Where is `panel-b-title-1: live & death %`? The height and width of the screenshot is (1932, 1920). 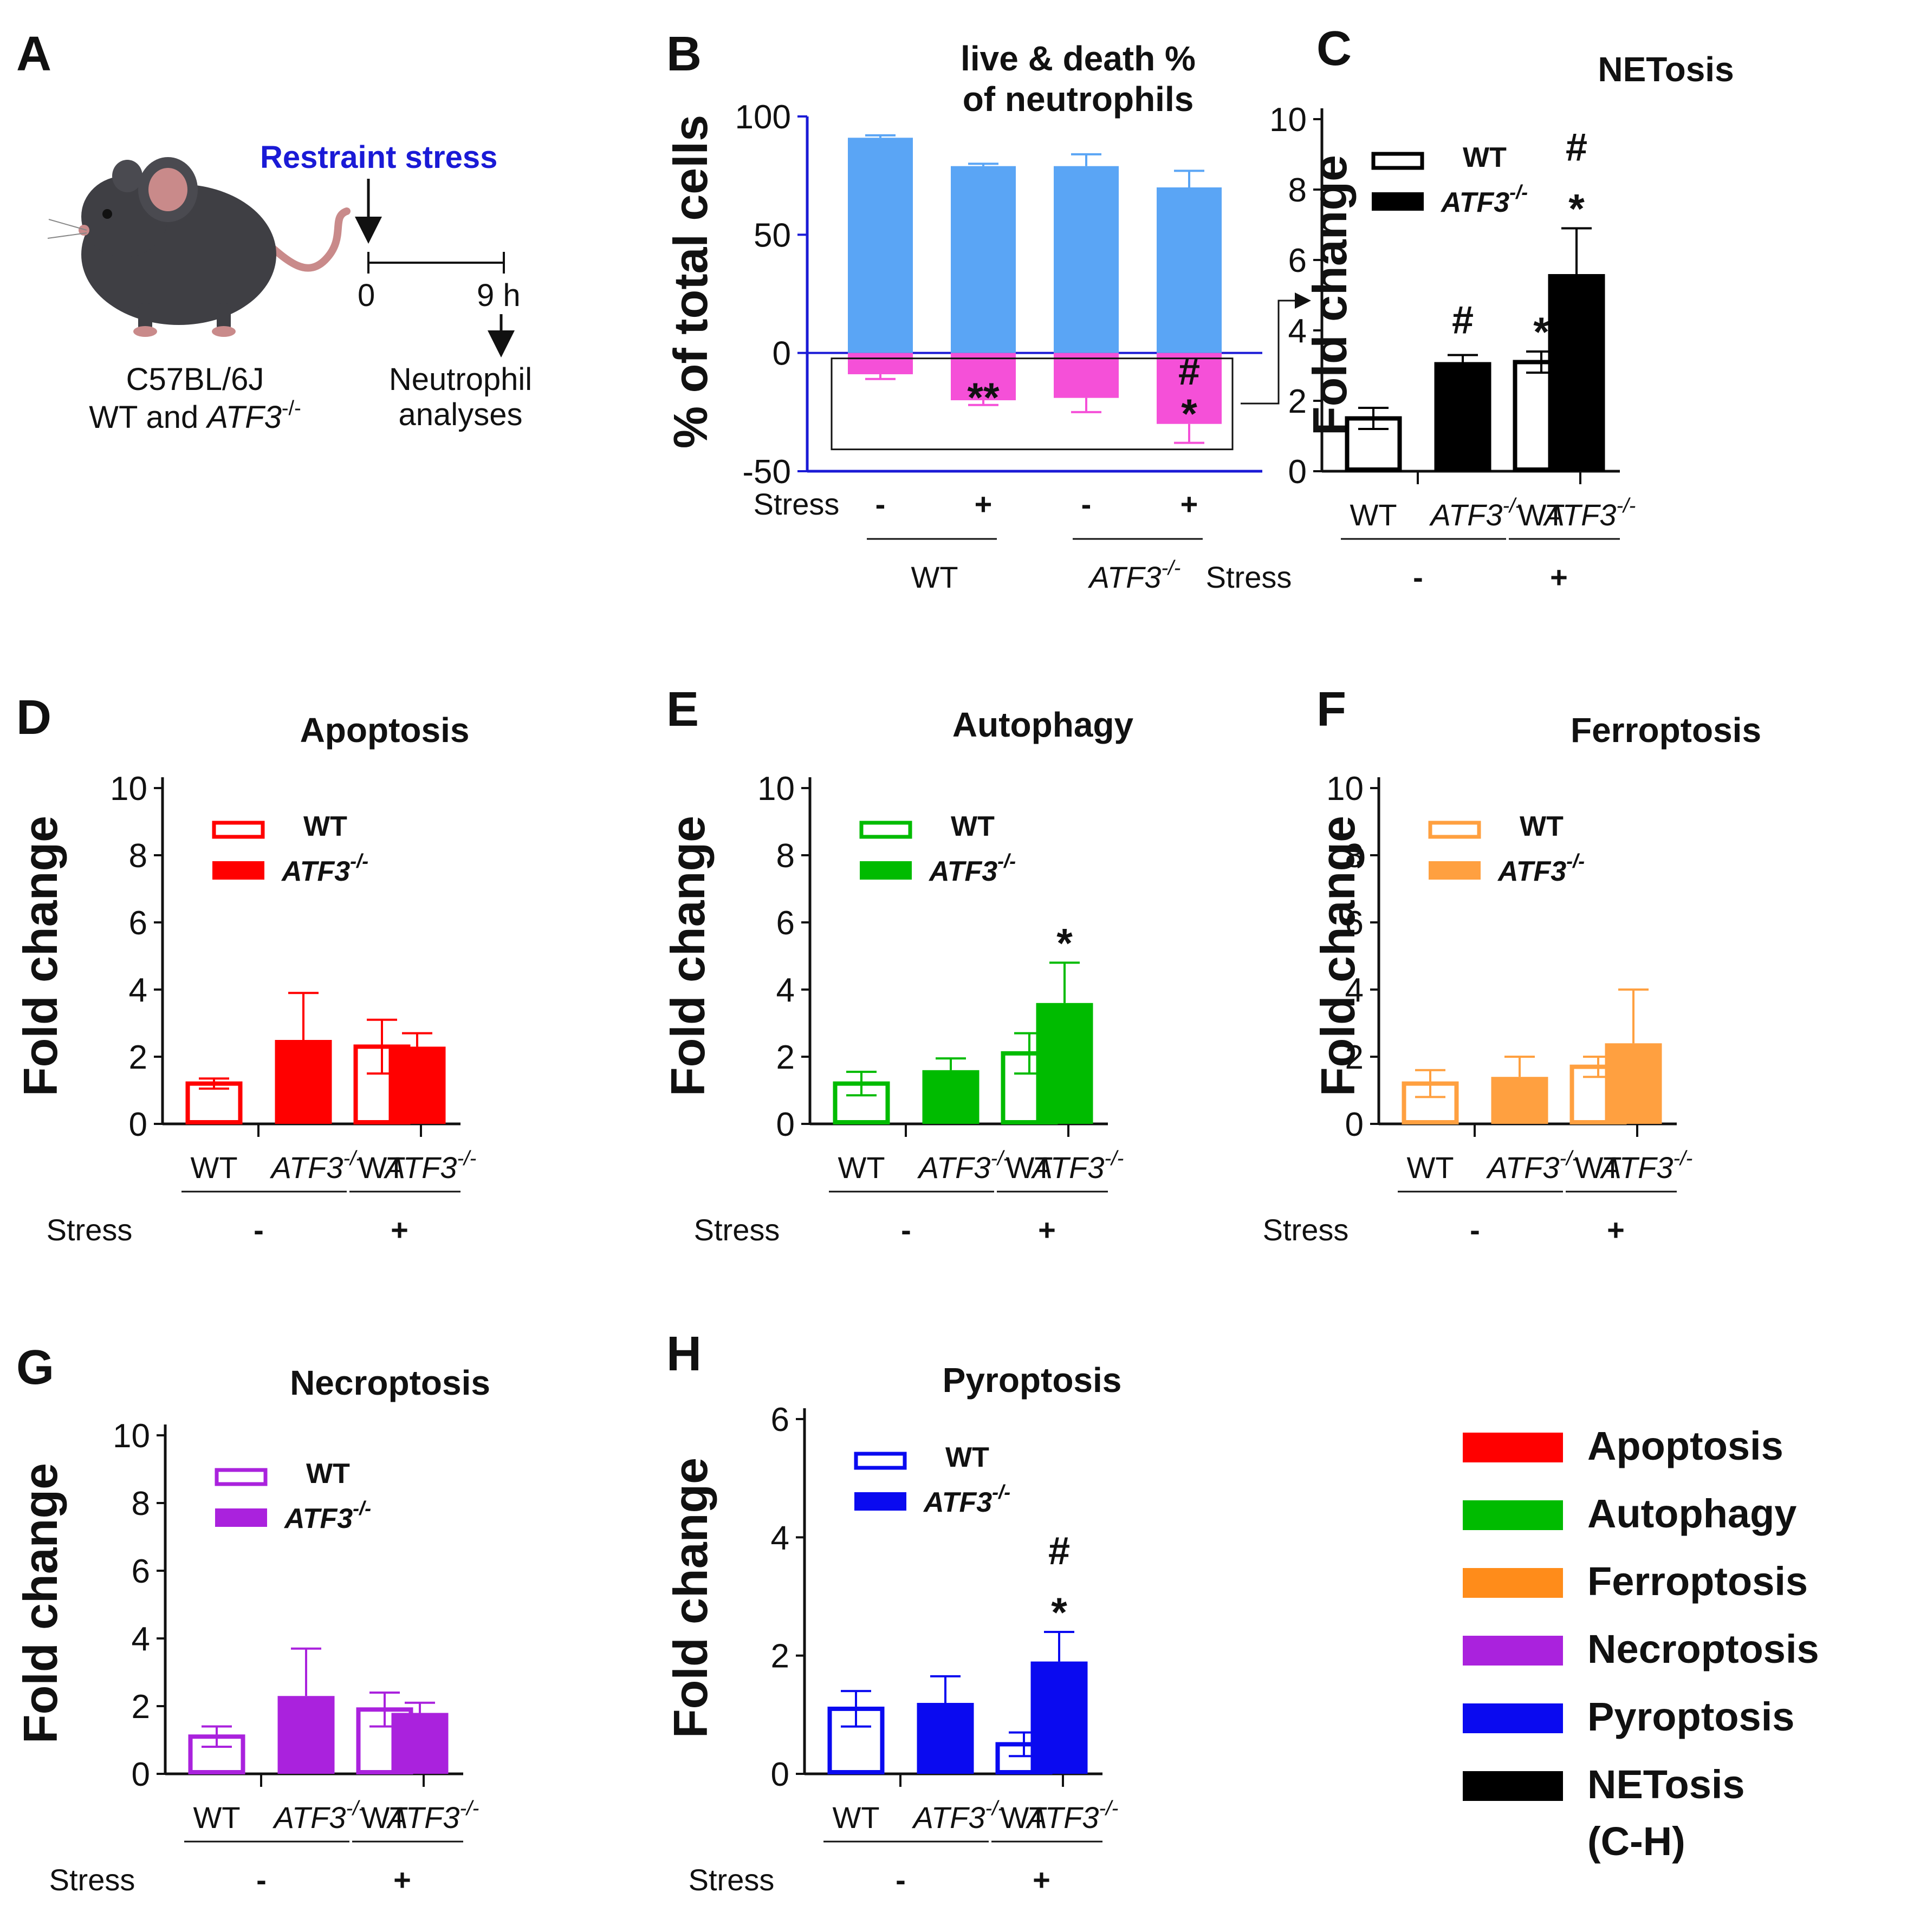 panel-b-title-1: live & death % is located at coordinates (1079, 58).